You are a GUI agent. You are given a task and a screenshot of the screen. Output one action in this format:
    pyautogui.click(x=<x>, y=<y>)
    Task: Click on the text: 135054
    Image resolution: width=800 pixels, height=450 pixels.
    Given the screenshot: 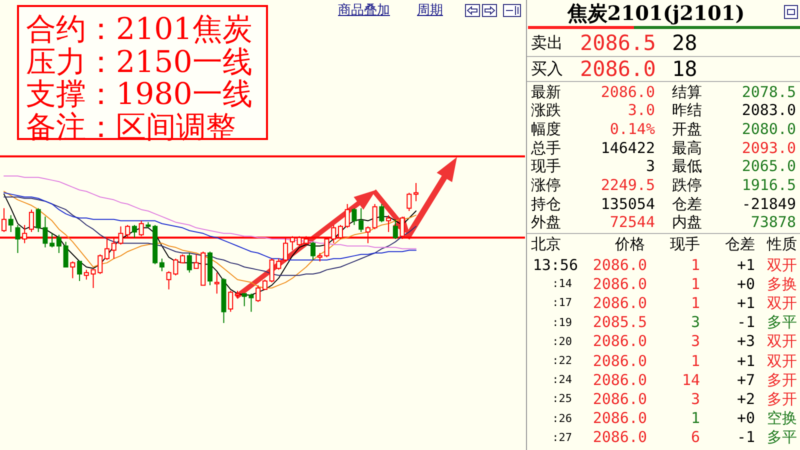 What is the action you would take?
    pyautogui.click(x=627, y=204)
    